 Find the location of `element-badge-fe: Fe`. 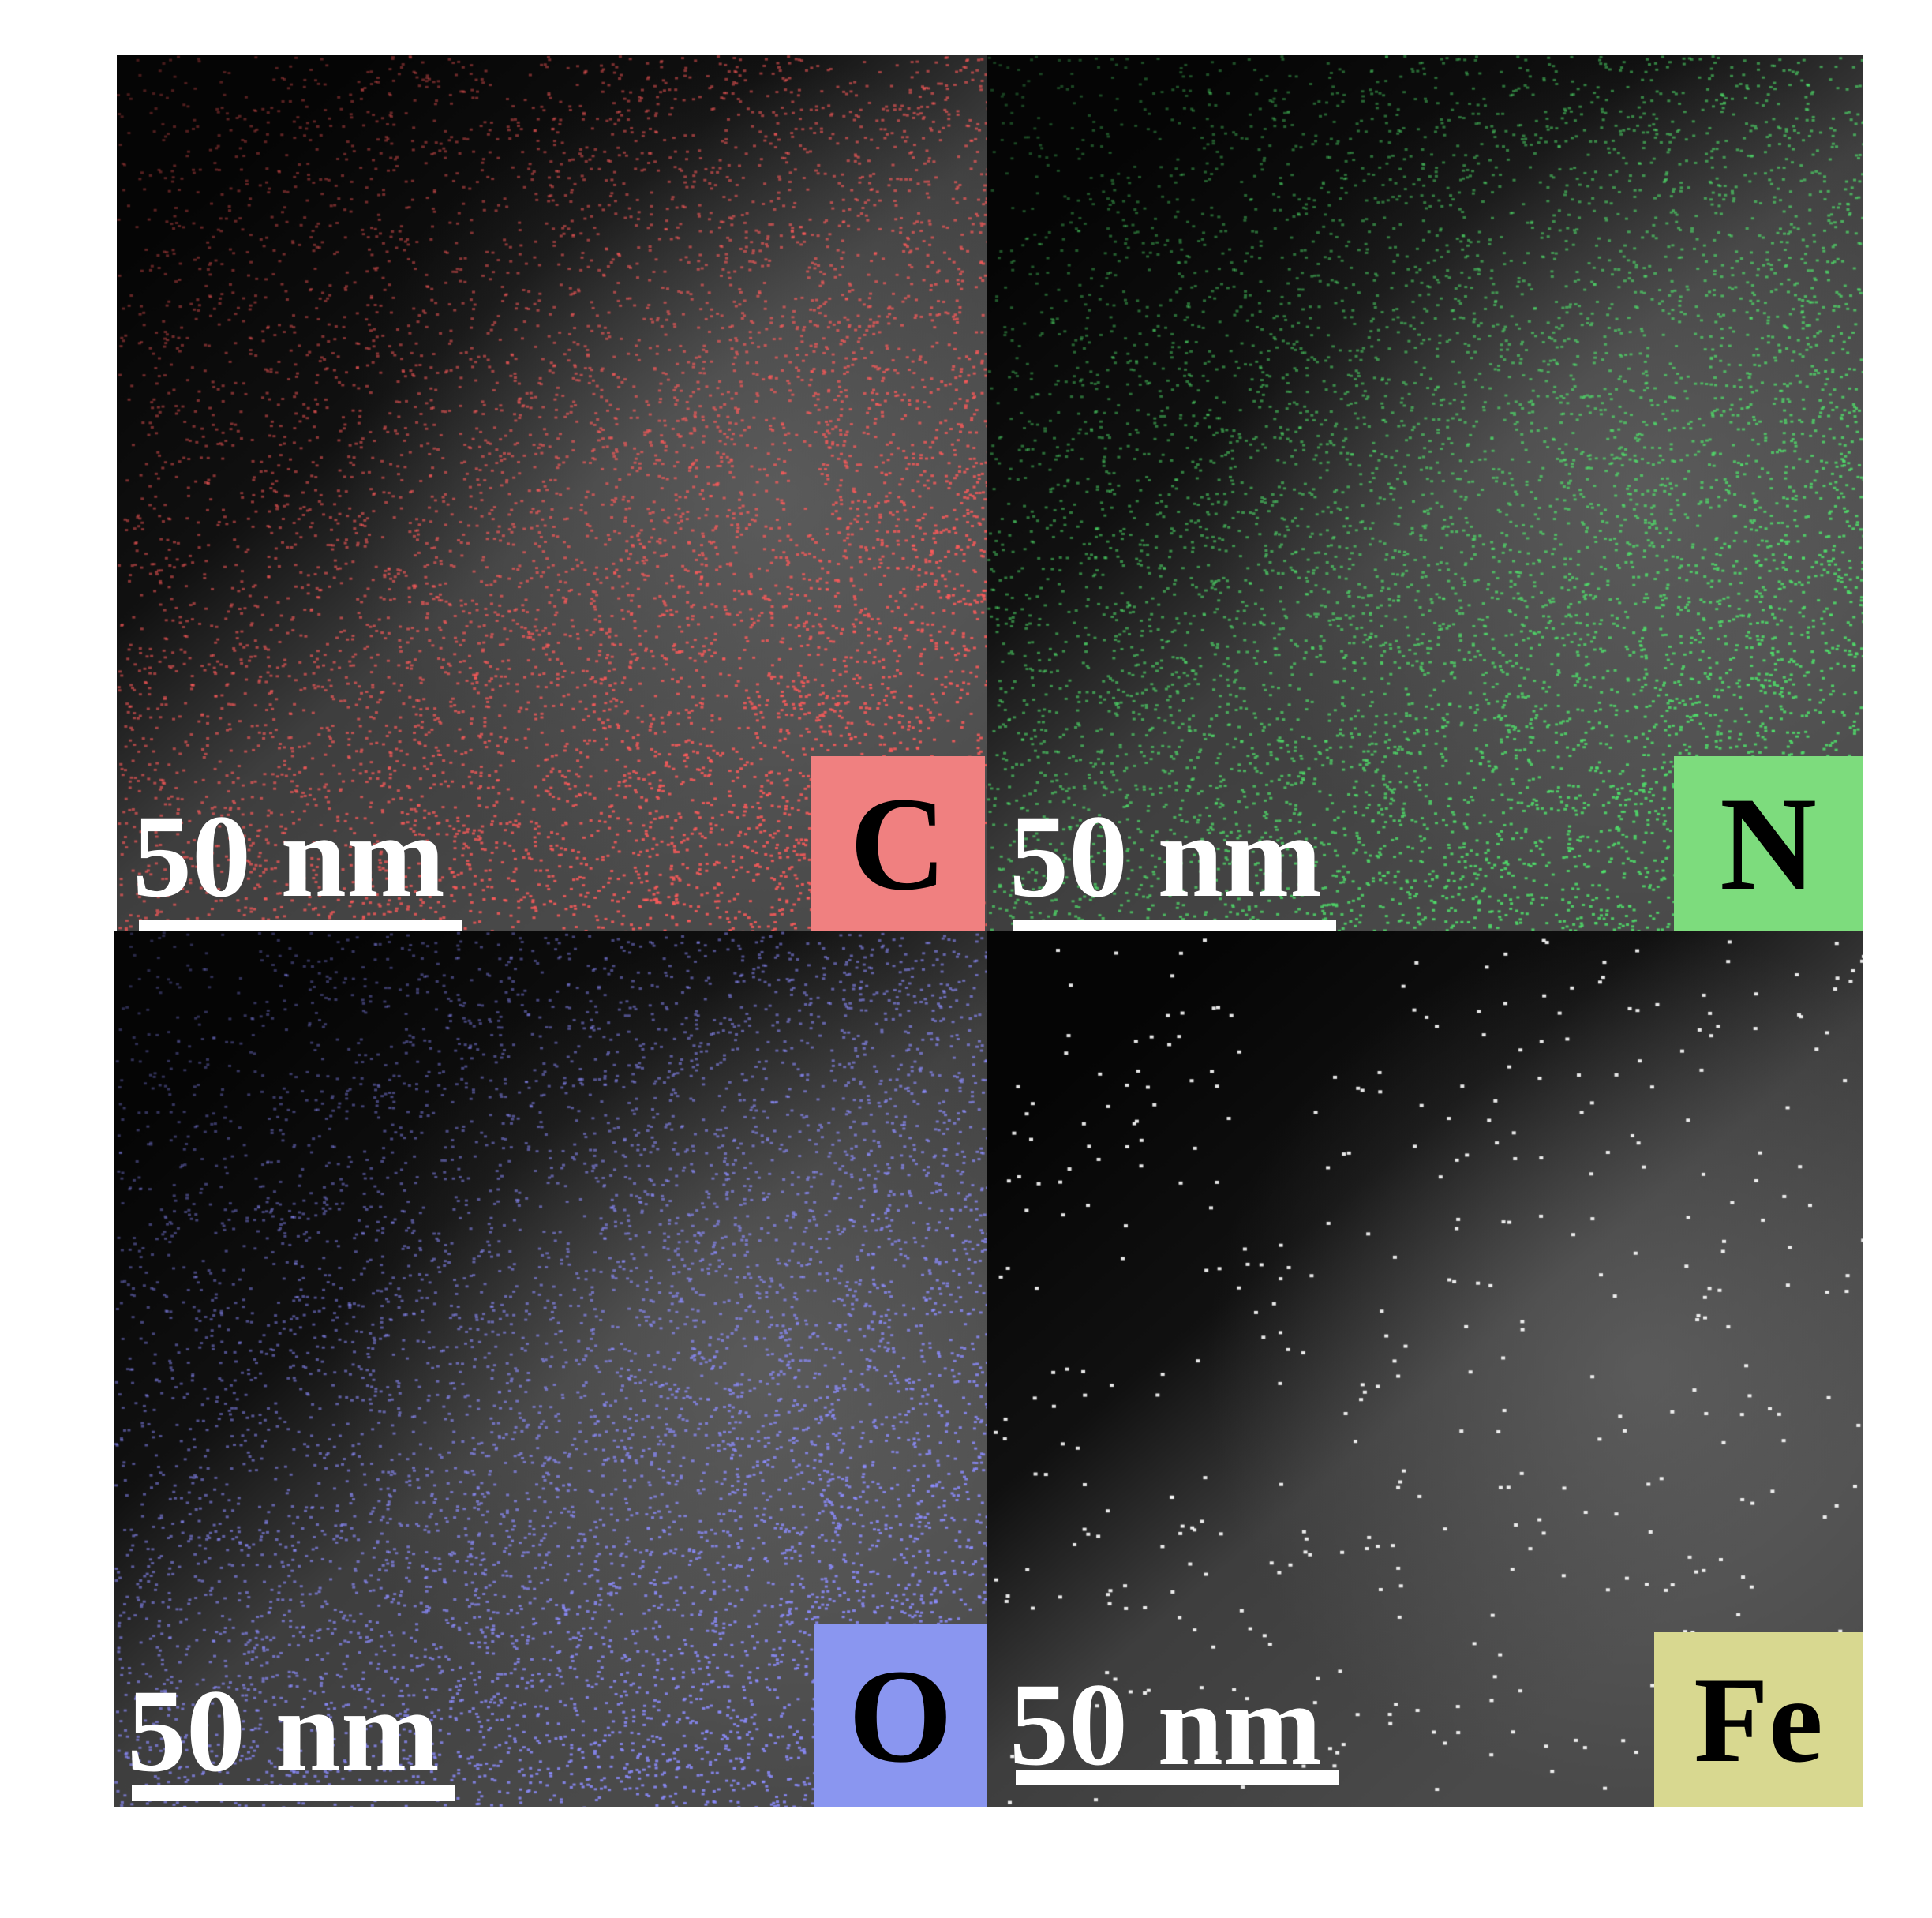

element-badge-fe: Fe is located at coordinates (1758, 1719).